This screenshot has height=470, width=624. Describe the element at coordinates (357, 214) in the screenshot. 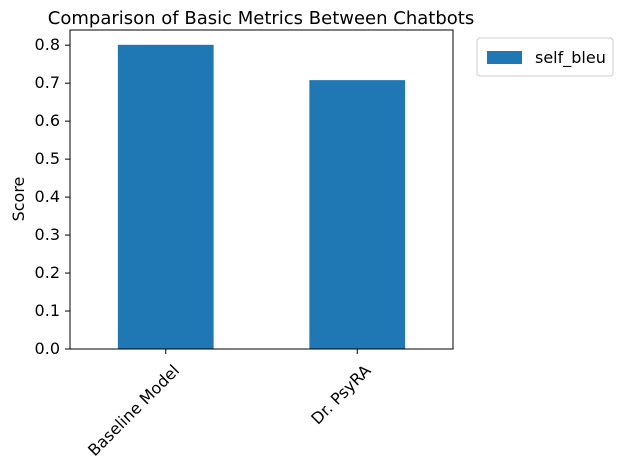

I see `bar-dr-psyra` at that location.